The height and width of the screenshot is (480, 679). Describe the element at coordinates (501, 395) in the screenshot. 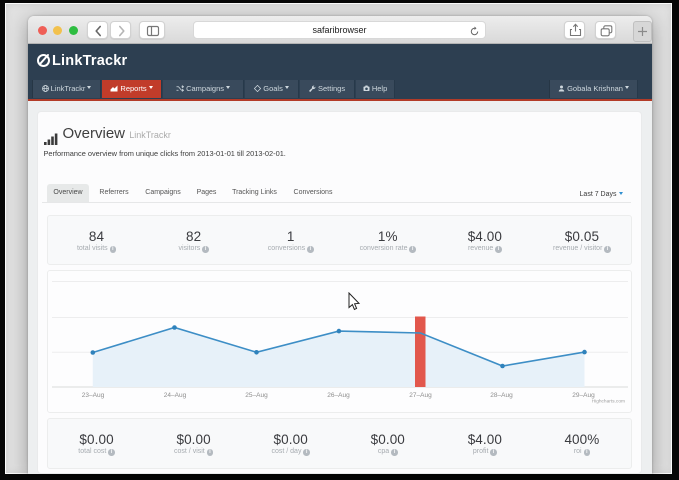

I see `svg-text: 28–Aug` at that location.